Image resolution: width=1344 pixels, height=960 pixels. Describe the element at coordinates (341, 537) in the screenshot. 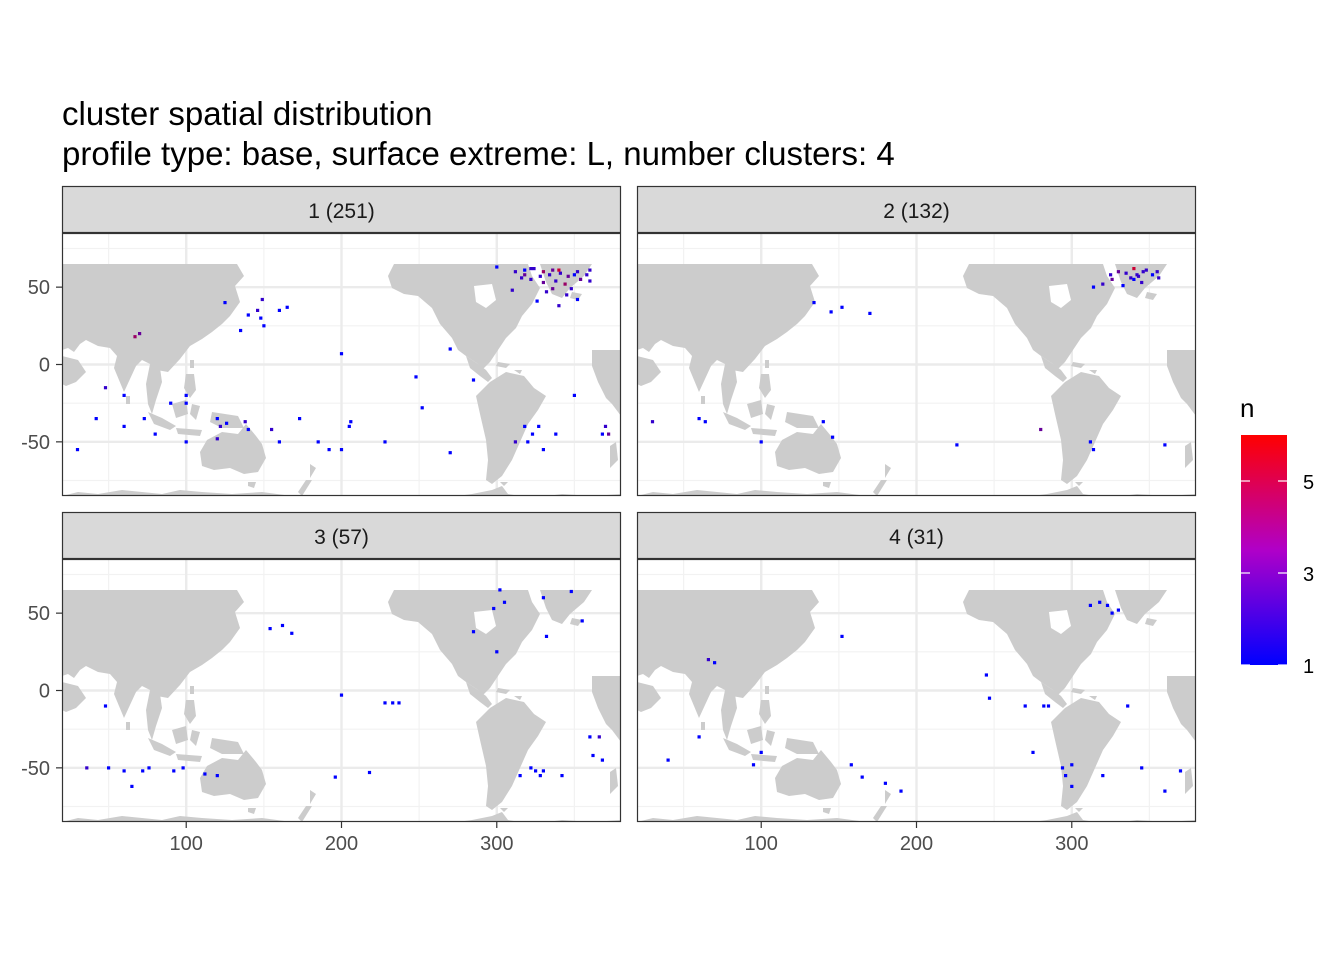

I see `facet-strip-label: 3 (57)` at that location.